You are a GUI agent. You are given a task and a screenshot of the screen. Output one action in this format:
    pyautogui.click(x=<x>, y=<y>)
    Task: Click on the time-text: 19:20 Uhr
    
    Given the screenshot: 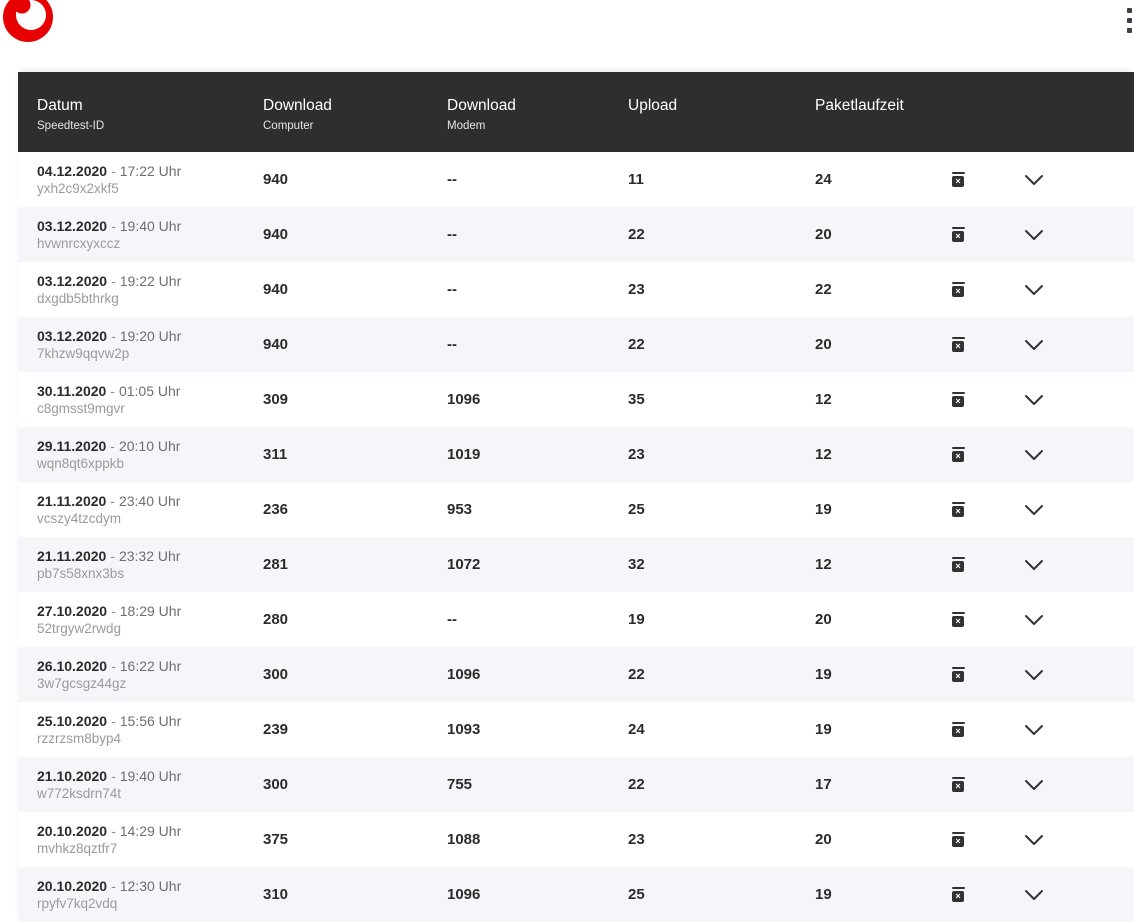 What is the action you would take?
    pyautogui.click(x=150, y=336)
    